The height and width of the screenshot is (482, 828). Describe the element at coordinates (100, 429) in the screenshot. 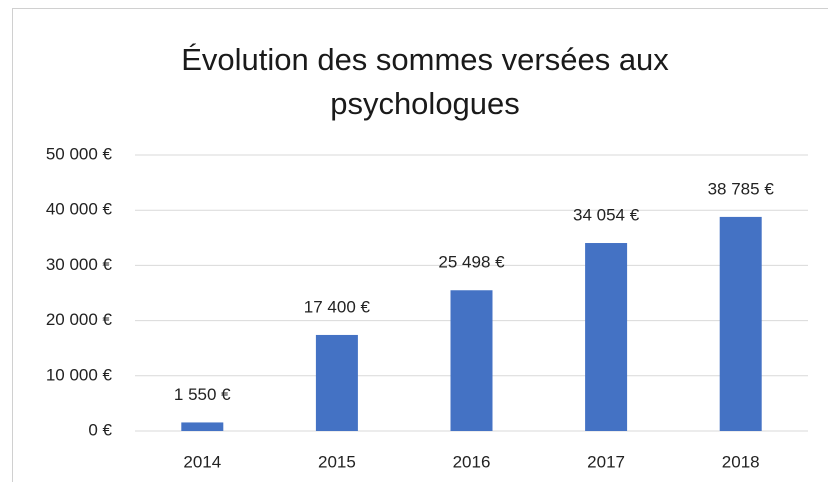

I see `y-tick-label: 0 €` at that location.